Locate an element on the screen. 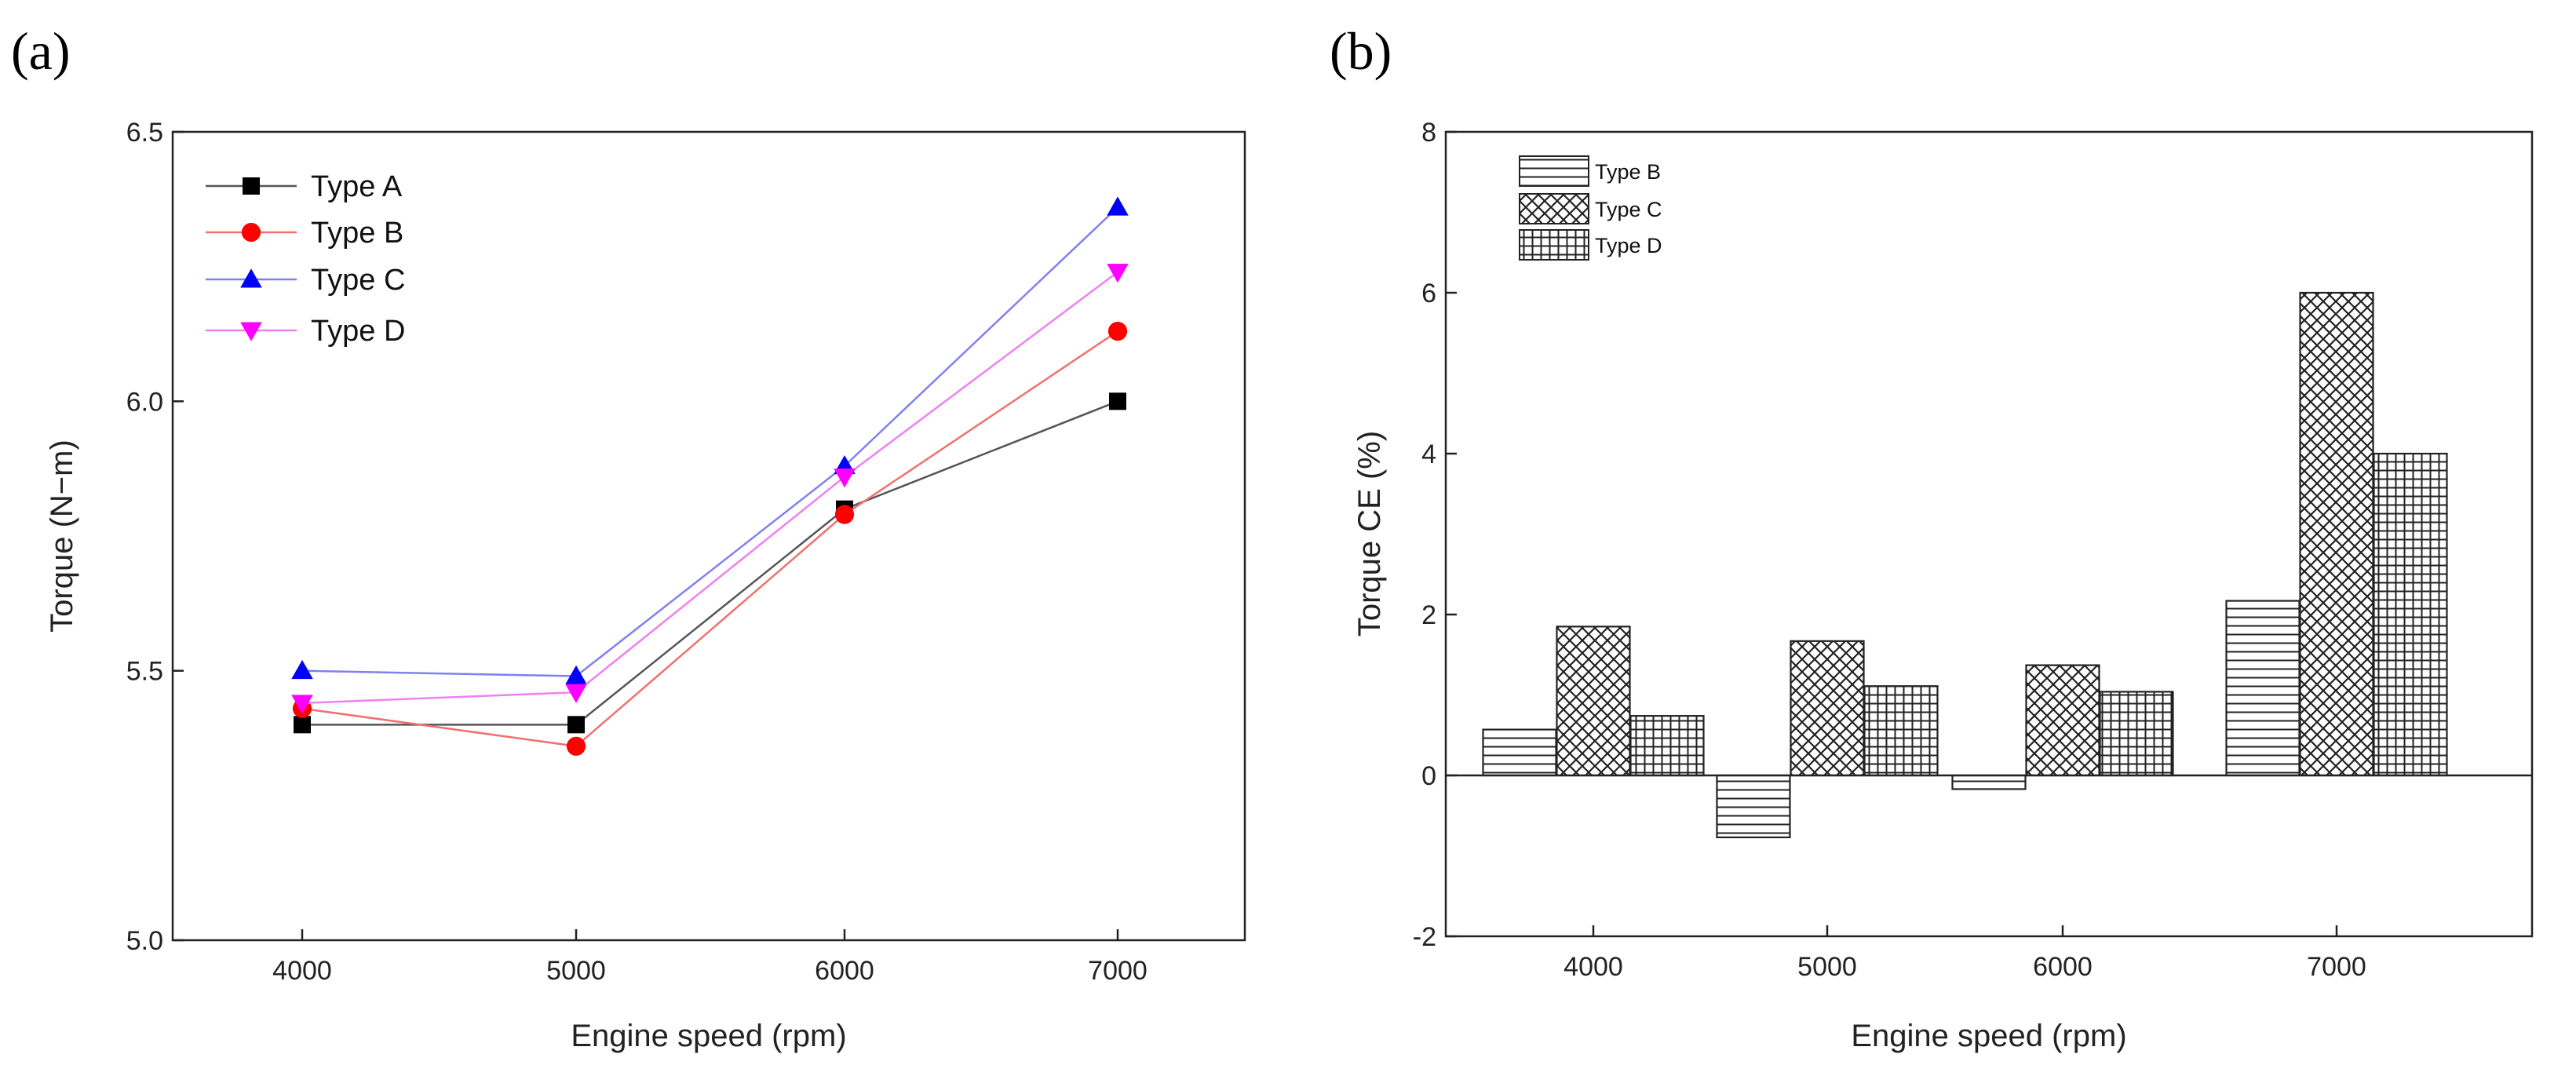 This screenshot has height=1076, width=2576. panel-a-y-axis-title: Torque (N−m) is located at coordinates (62, 536).